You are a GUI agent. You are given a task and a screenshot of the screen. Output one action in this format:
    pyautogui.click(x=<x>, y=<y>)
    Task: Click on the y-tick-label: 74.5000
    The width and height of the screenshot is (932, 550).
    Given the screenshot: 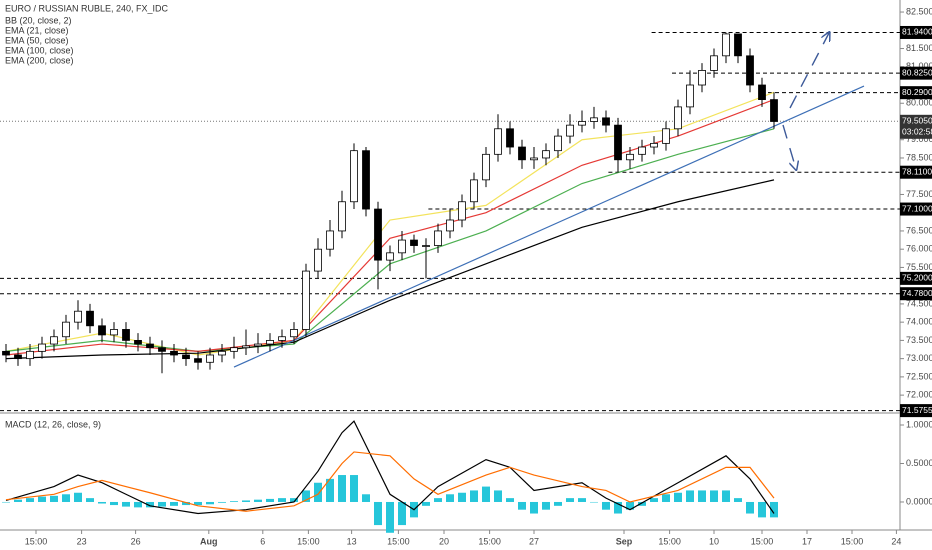 What is the action you would take?
    pyautogui.click(x=919, y=303)
    